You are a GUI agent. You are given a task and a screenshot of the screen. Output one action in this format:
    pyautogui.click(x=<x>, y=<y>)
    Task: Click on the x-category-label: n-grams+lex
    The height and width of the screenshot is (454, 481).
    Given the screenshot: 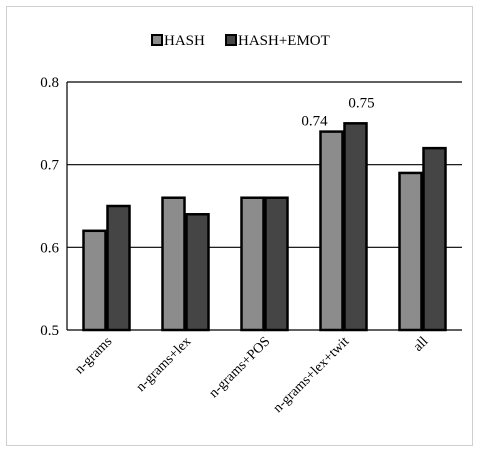 What is the action you would take?
    pyautogui.click(x=164, y=364)
    